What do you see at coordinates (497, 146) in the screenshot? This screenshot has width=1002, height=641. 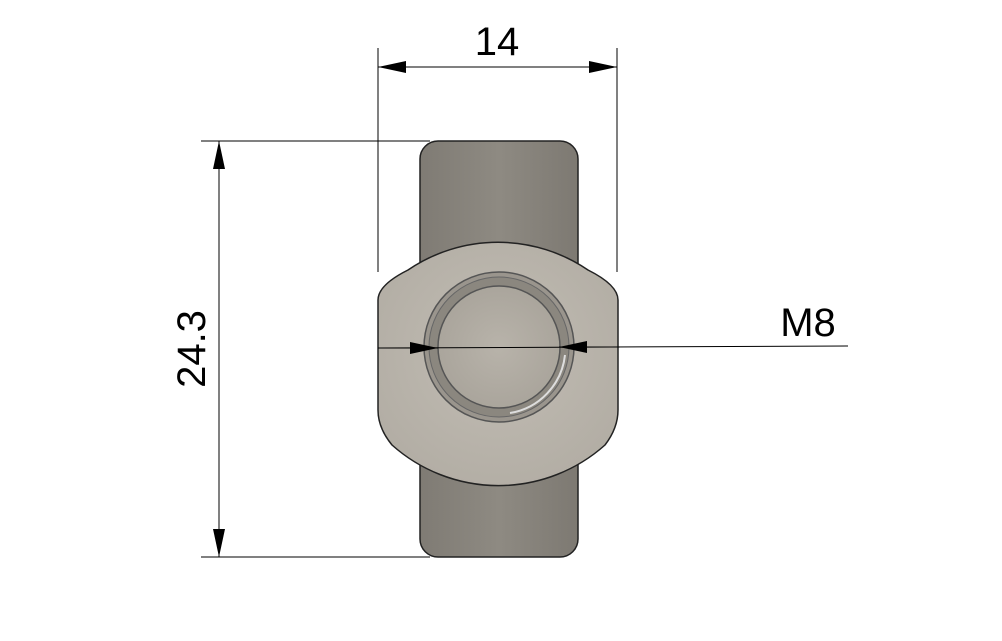 I see `width-dimension: 14` at bounding box center [497, 146].